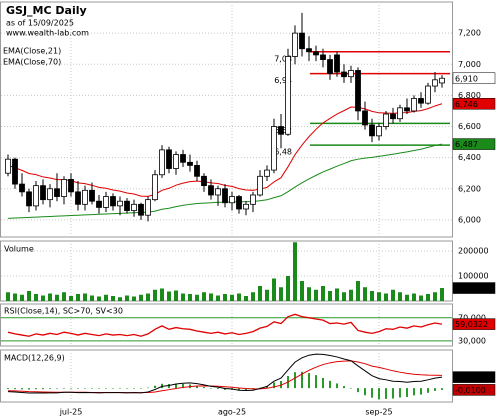 The image size is (496, 420). Describe the element at coordinates (19, 249) in the screenshot. I see `panel-title: Volume` at that location.